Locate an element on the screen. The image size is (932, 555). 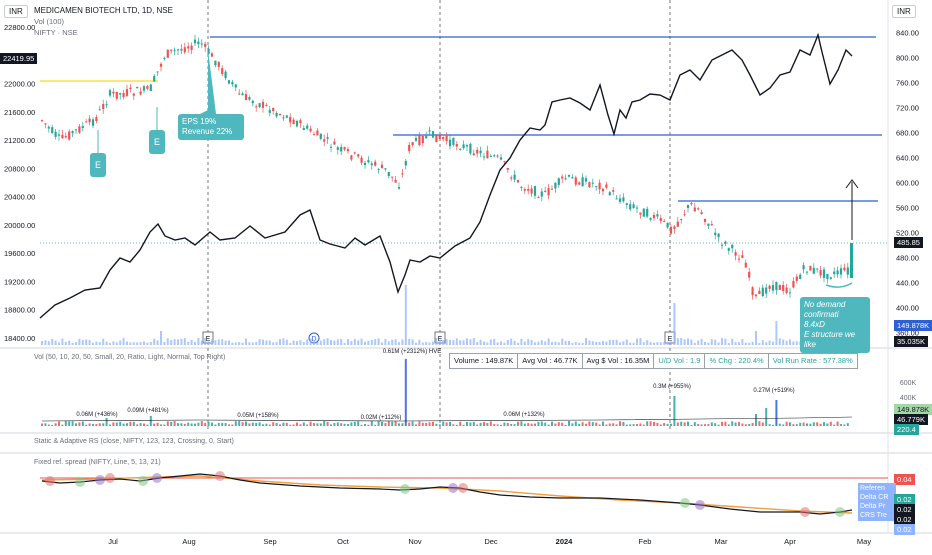
ratio-text: 8.4xD is located at coordinates (814, 324).